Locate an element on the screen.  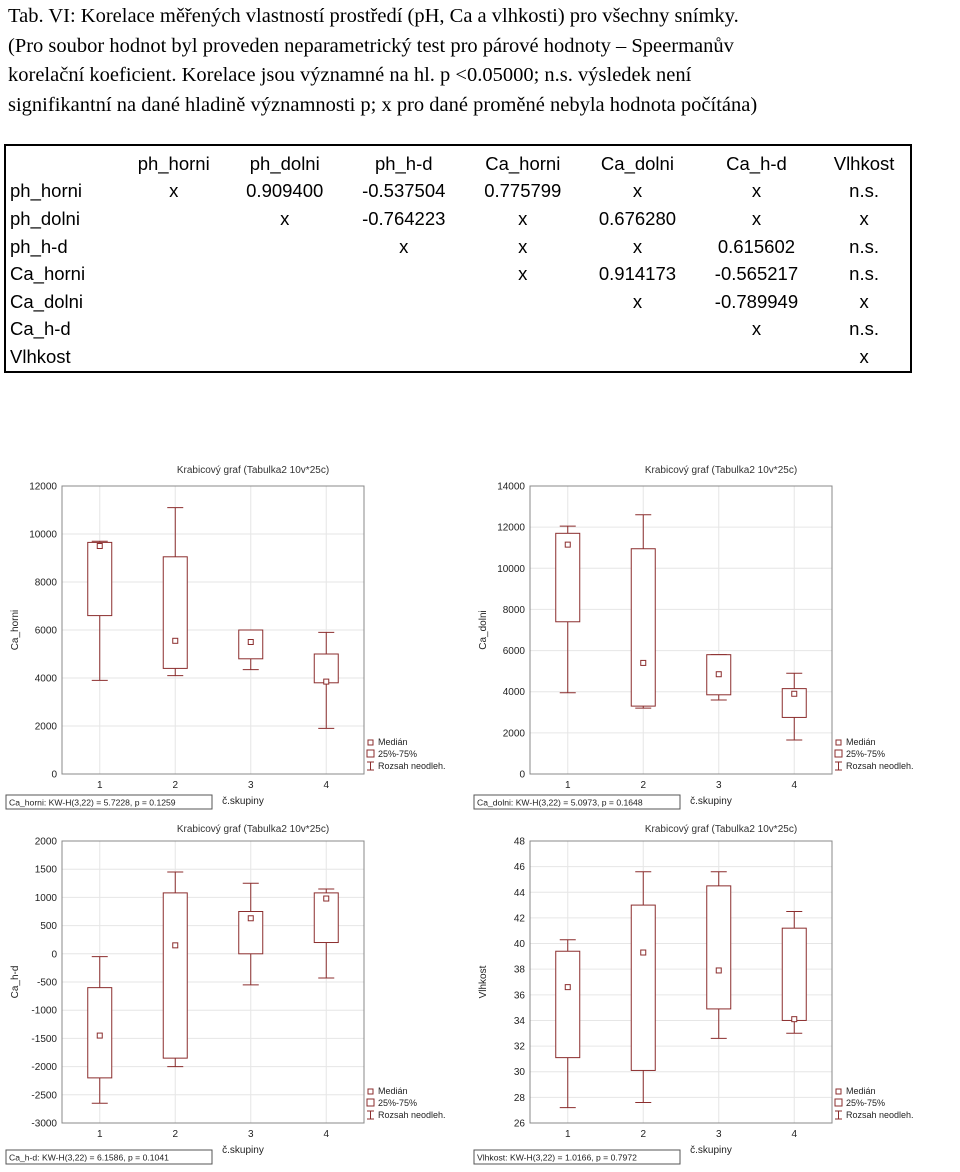
stat-text: Ca_h-d: KW-H(3,22) = 6.1586, p = 0.1041 is located at coordinates (89, 1158).